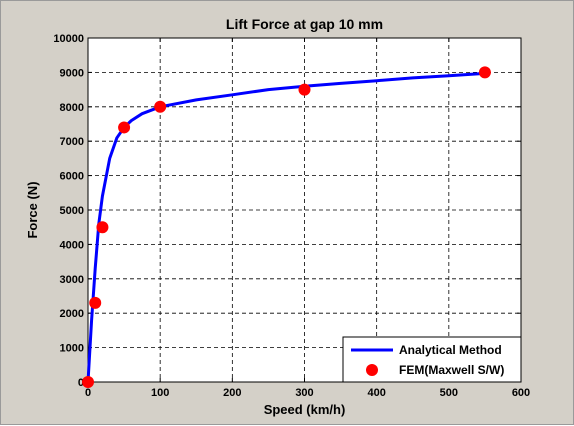 Image resolution: width=574 pixels, height=426 pixels. Describe the element at coordinates (72, 73) in the screenshot. I see `y-tick-label: 9000` at that location.